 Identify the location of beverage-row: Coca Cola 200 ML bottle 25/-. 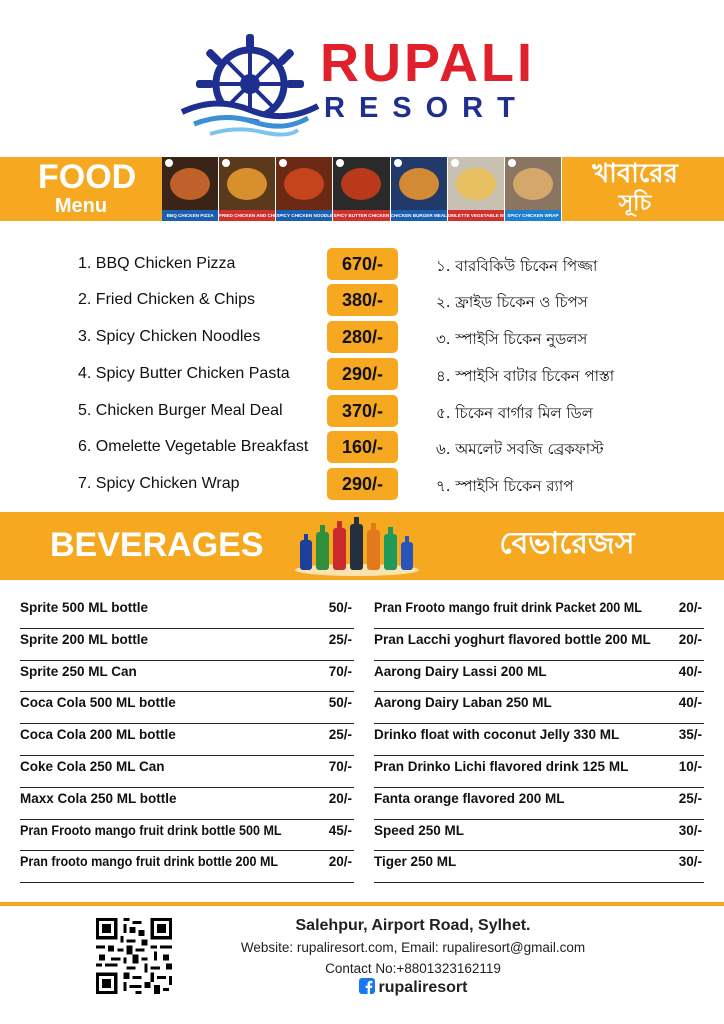
(187, 739).